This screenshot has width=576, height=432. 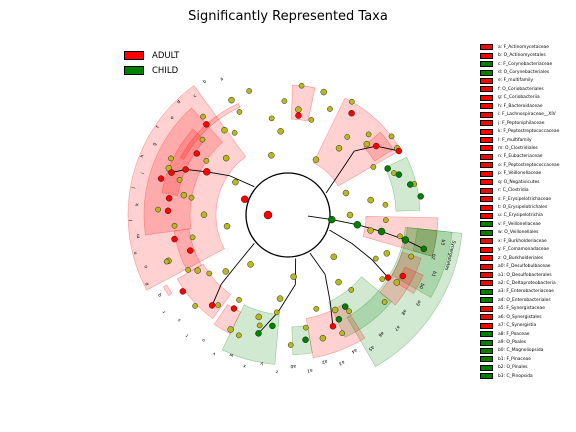 I want to click on child-swatch, so click(x=134, y=70).